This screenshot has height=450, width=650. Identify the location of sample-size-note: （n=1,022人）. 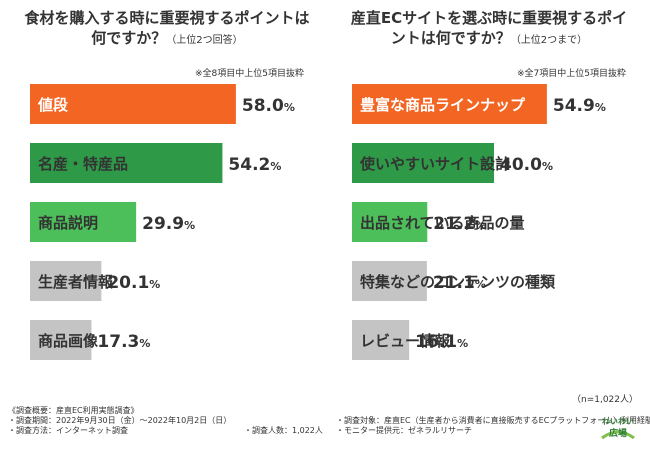
(604, 400).